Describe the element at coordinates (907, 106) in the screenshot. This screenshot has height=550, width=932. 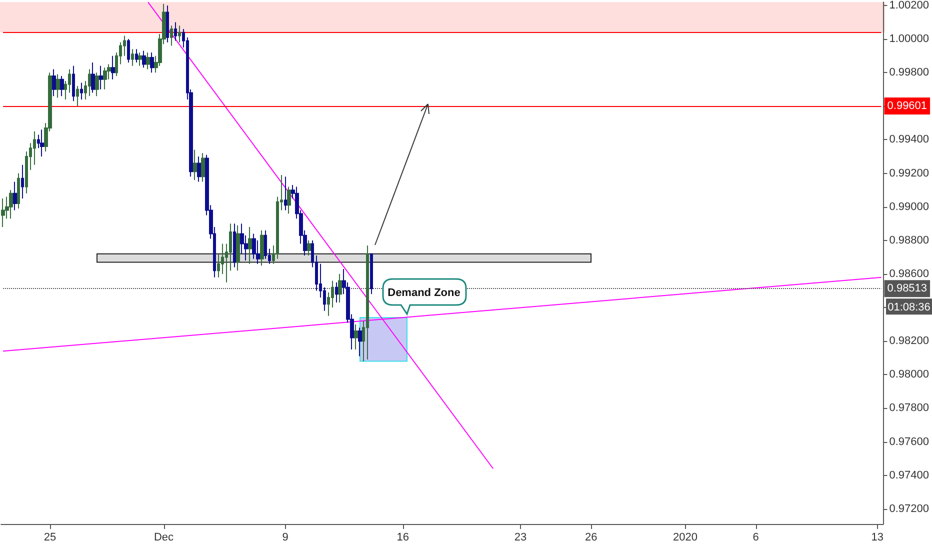
I see `ref-line-label: 0.99601` at that location.